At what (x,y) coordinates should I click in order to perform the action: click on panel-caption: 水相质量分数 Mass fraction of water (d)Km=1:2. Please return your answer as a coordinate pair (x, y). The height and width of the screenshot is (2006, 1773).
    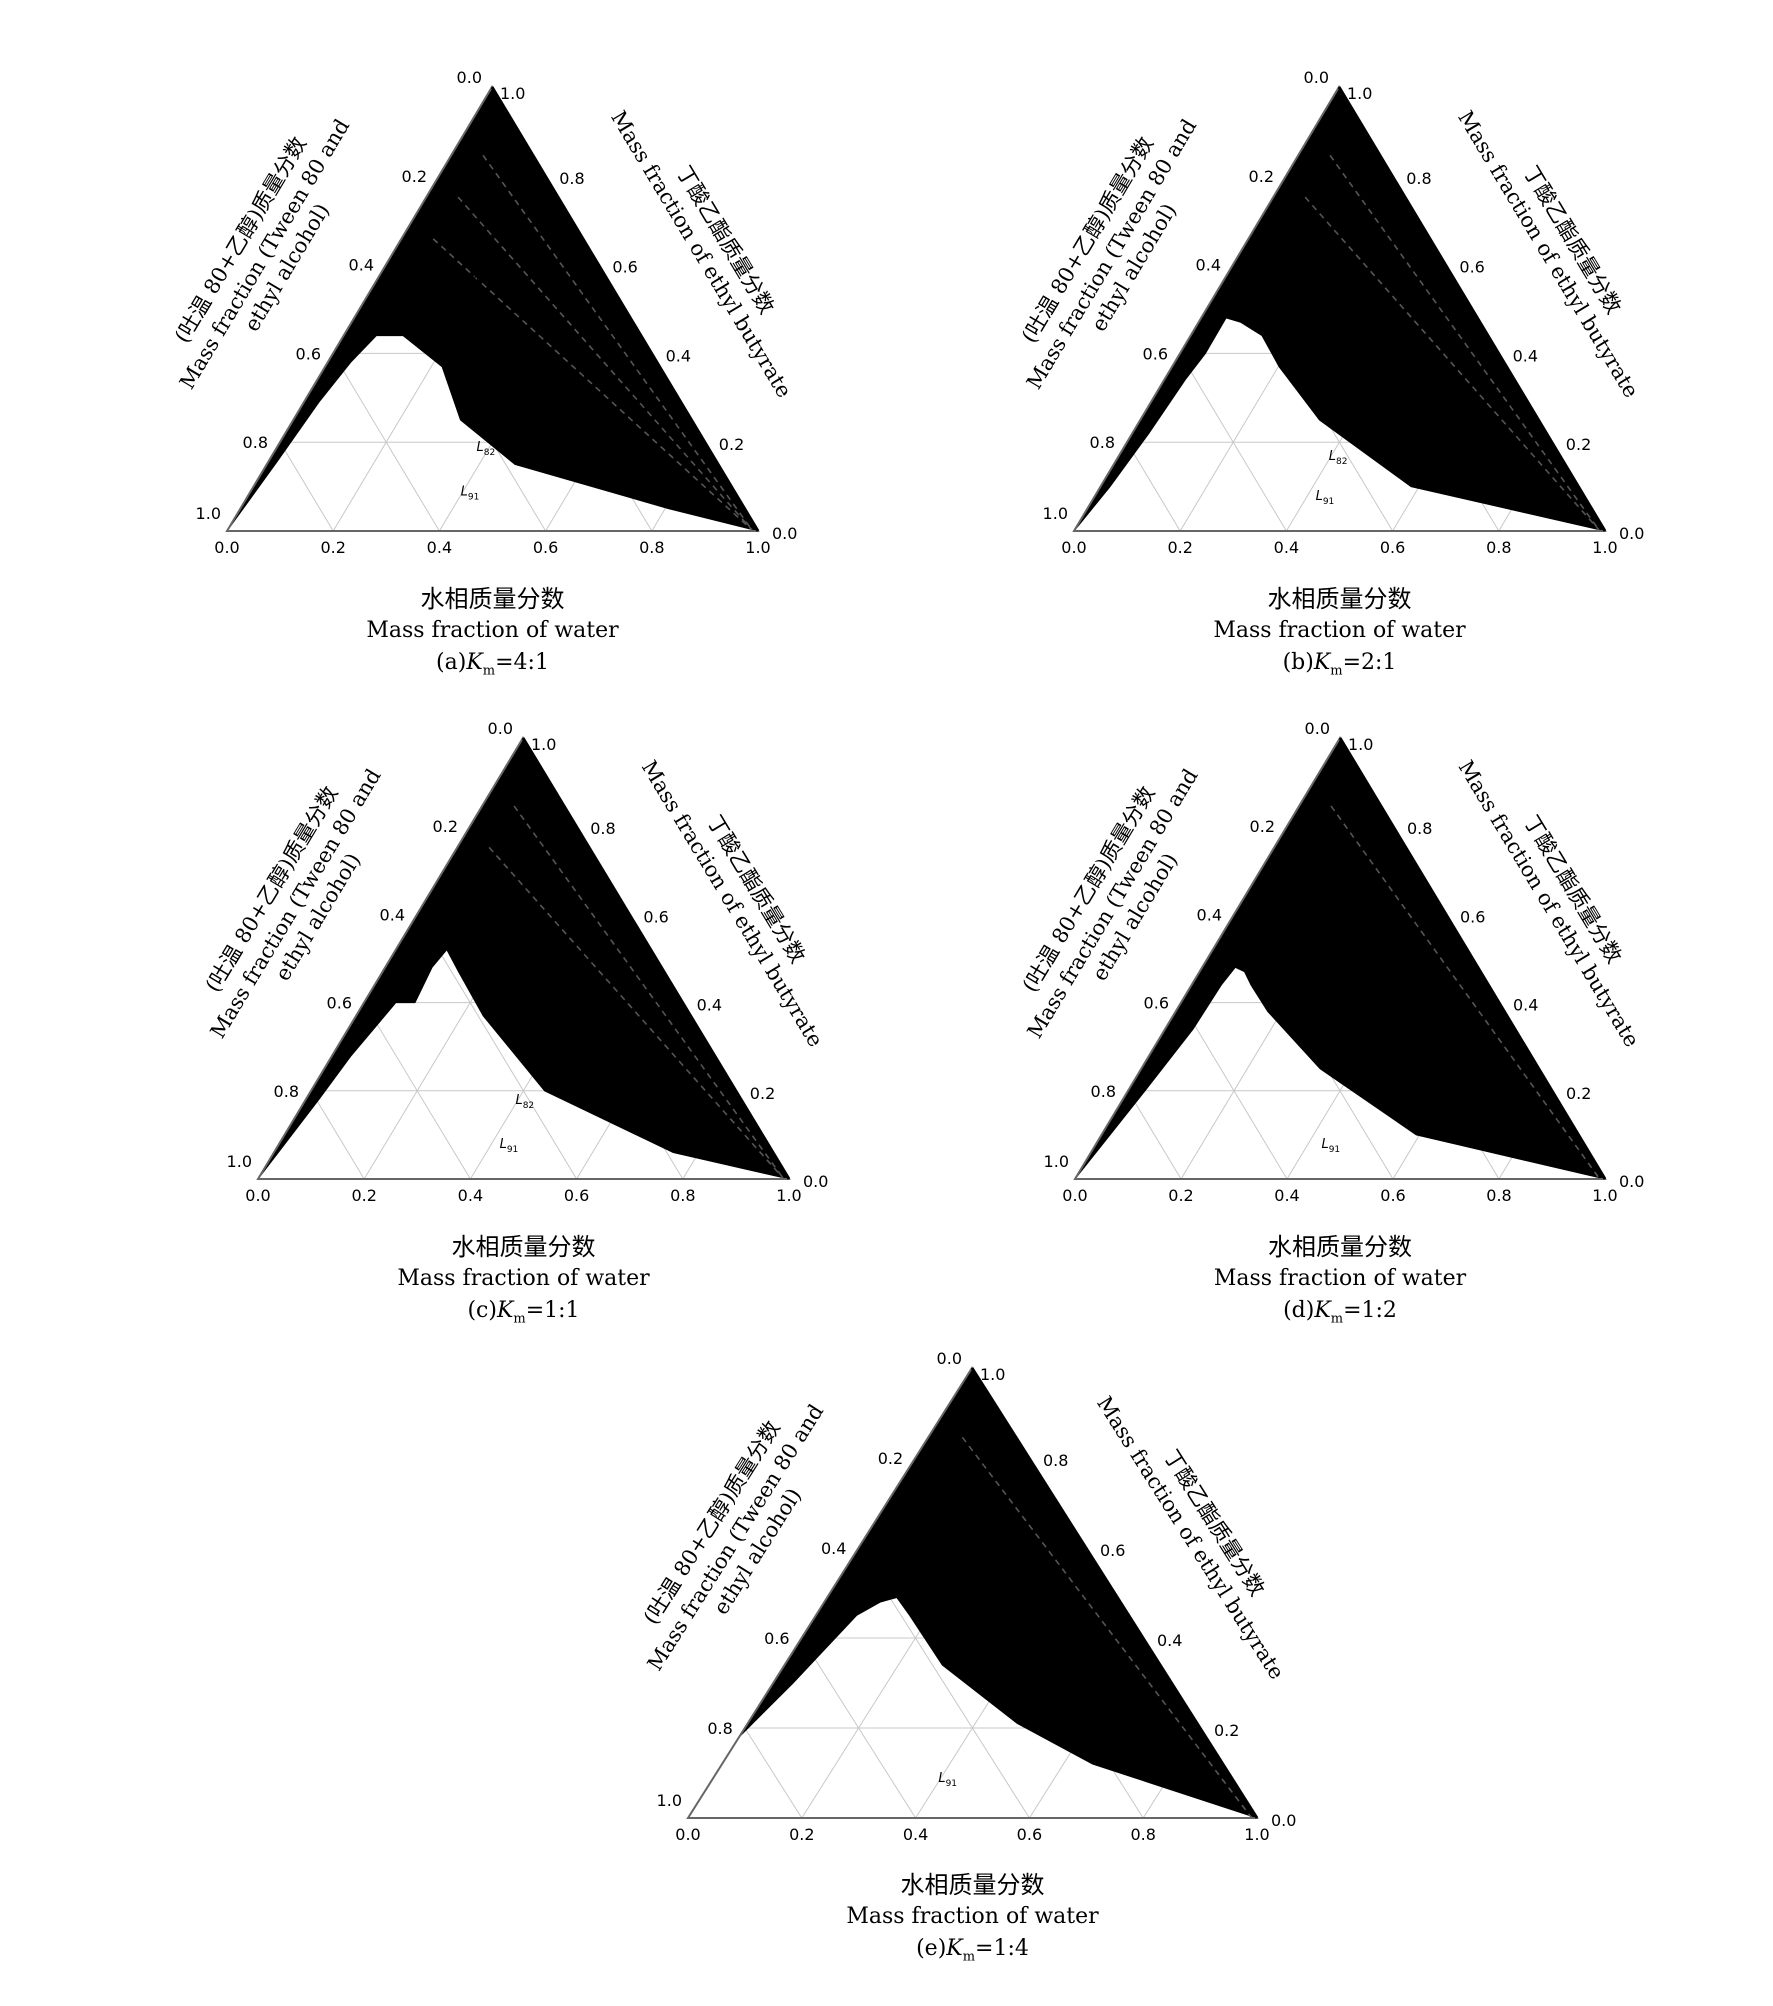
    Looking at the image, I should click on (1340, 1283).